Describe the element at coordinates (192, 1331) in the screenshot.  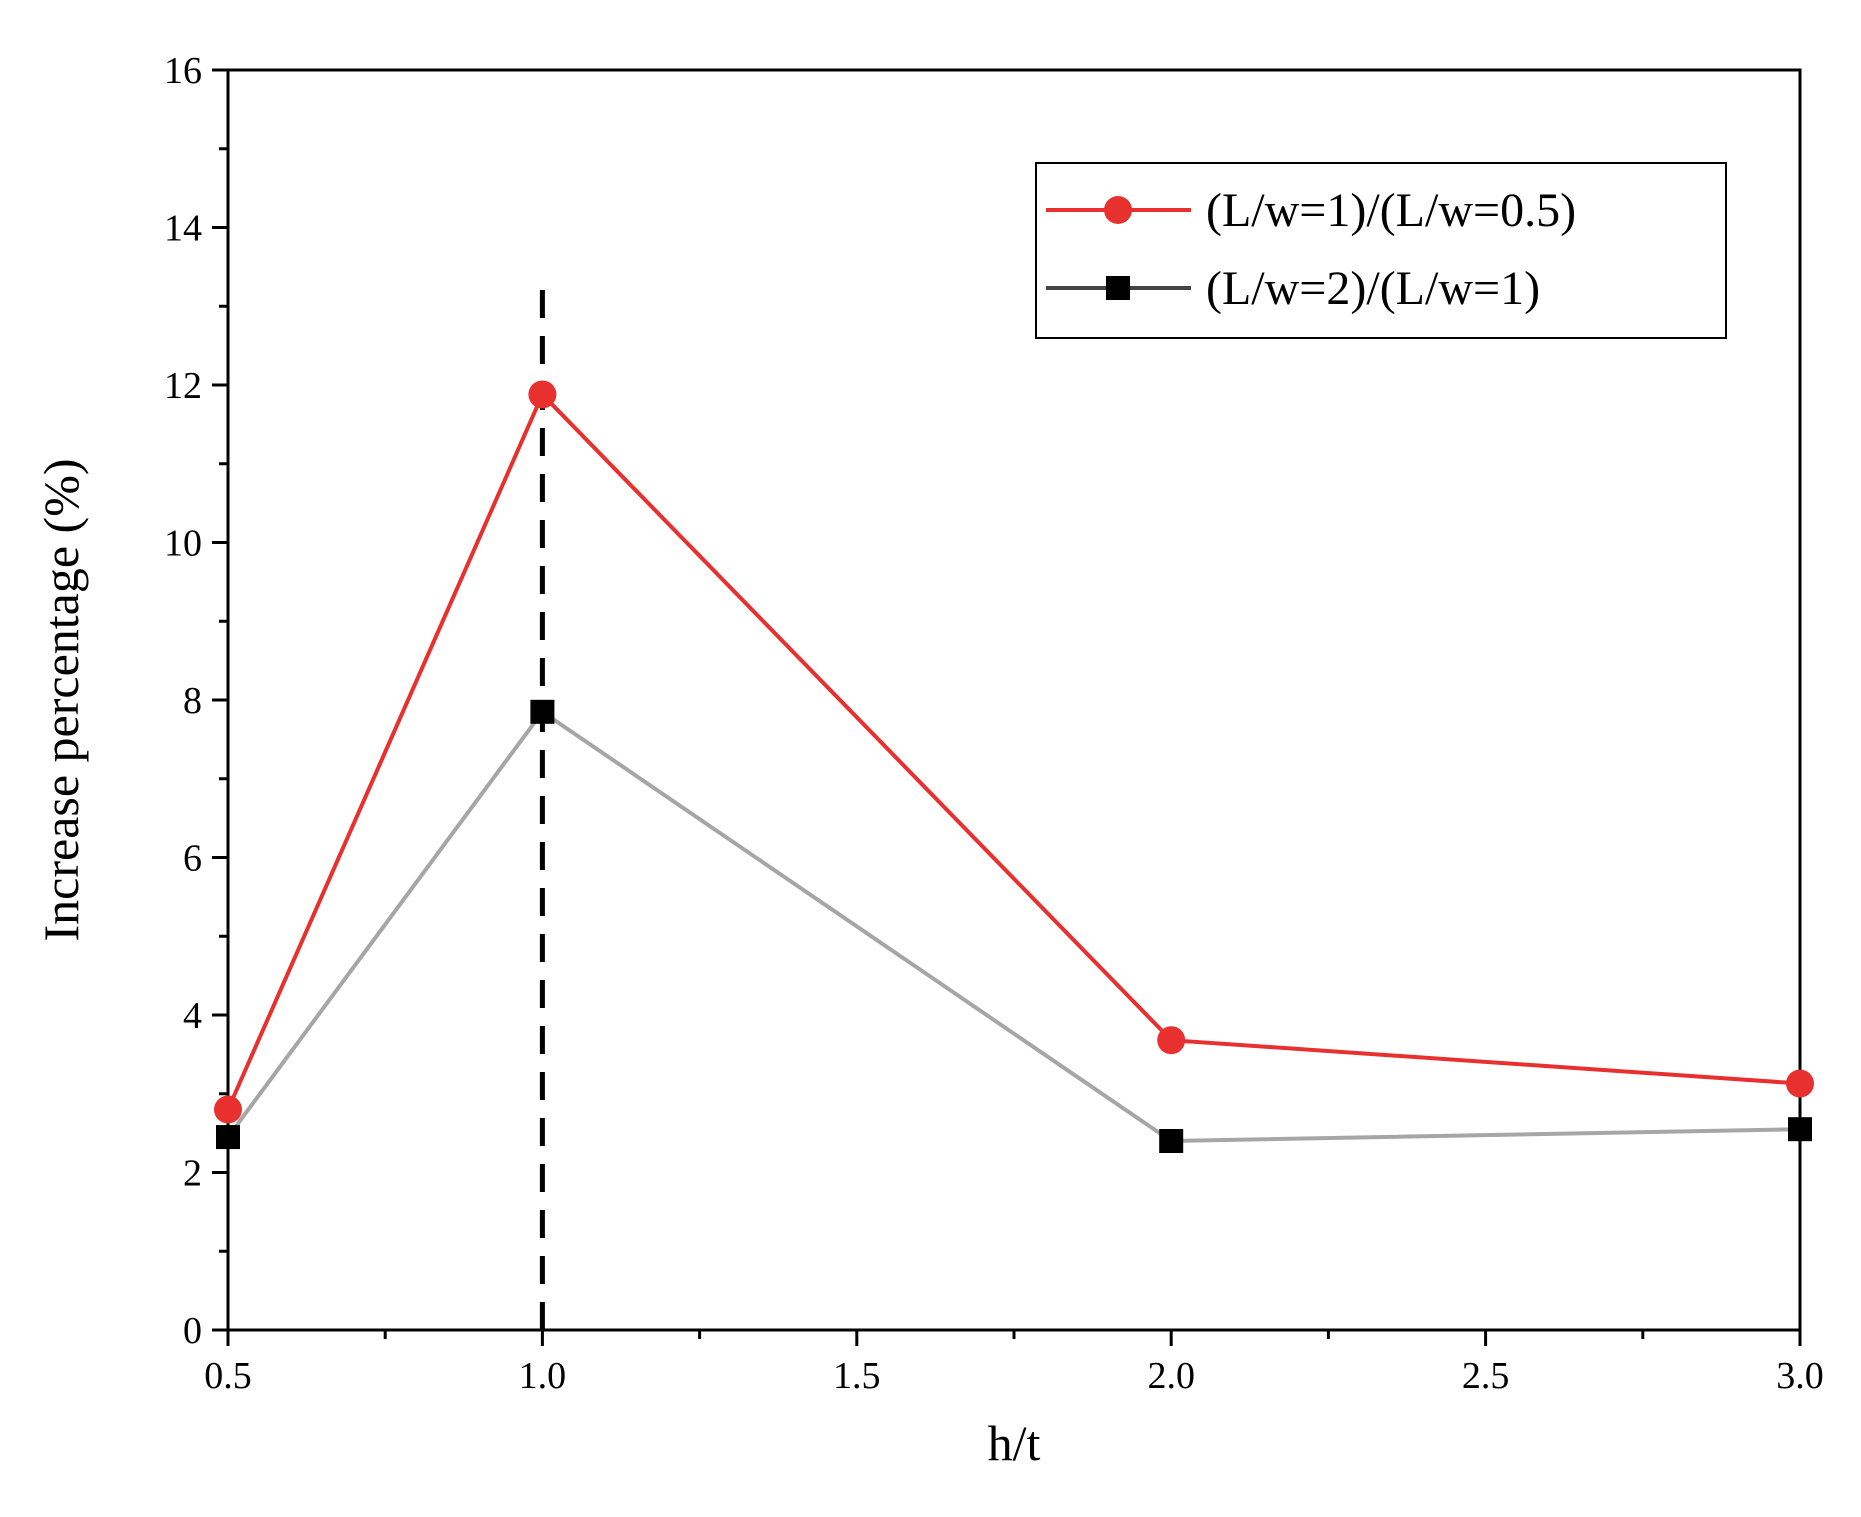
I see `y-tick-label: 0` at that location.